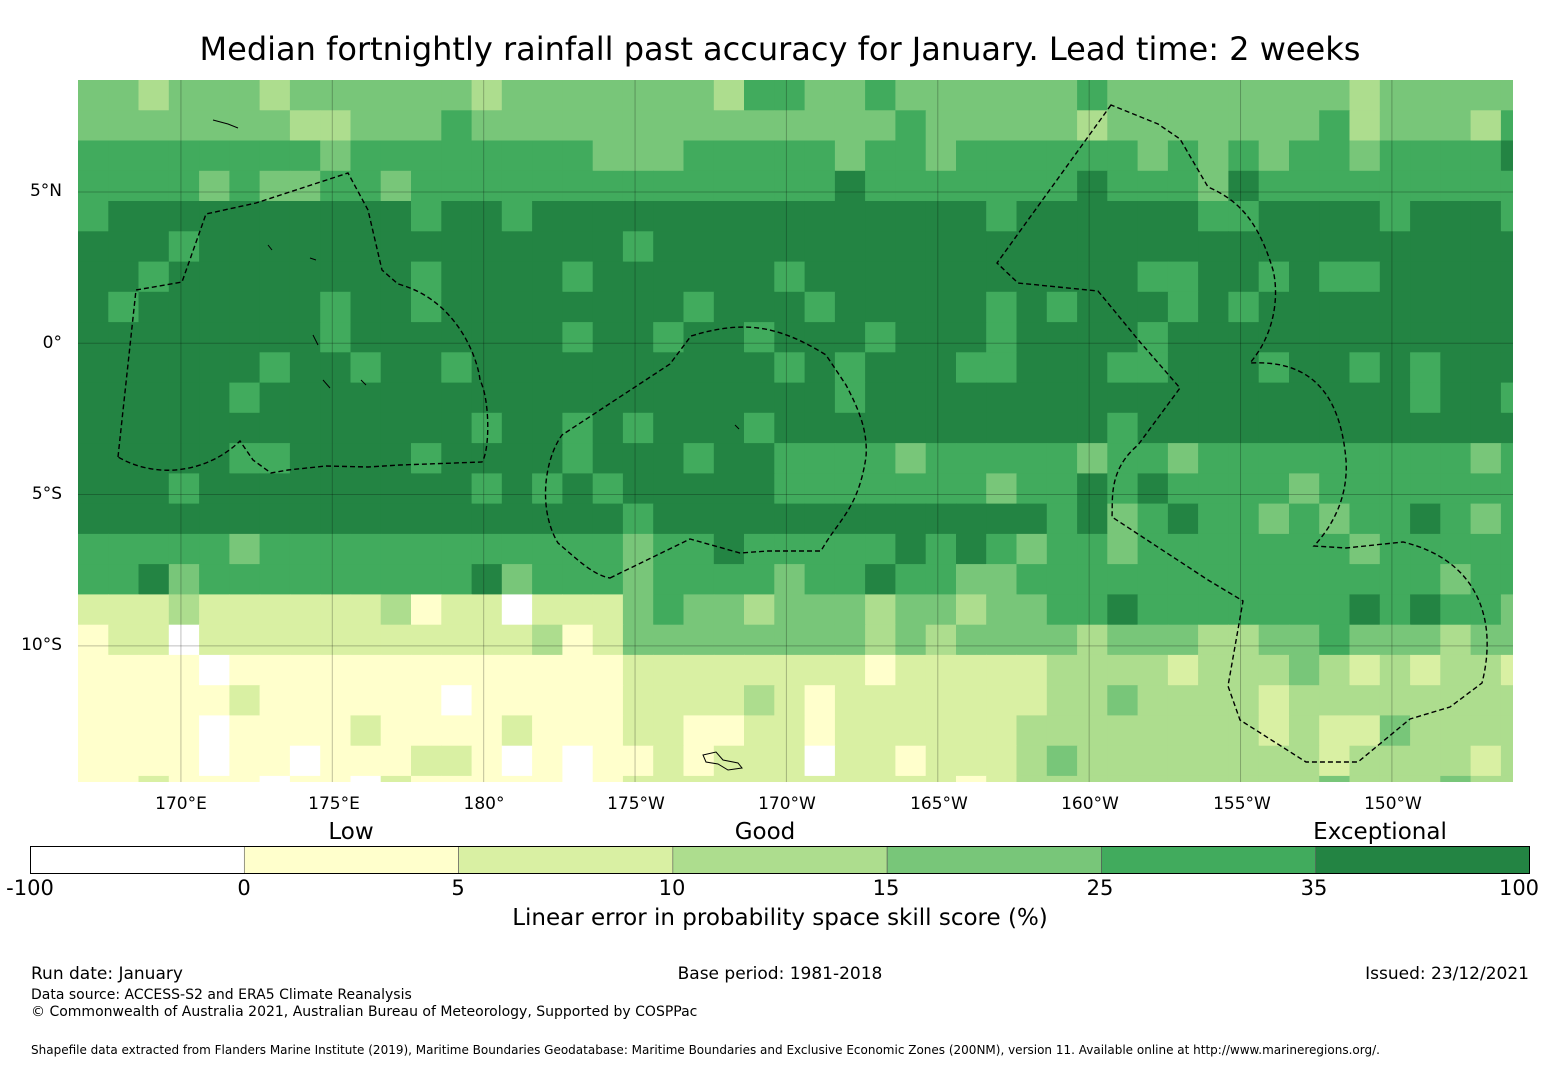 This screenshot has width=1560, height=1065. What do you see at coordinates (765, 832) in the screenshot?
I see `legend-category-good: Good` at bounding box center [765, 832].